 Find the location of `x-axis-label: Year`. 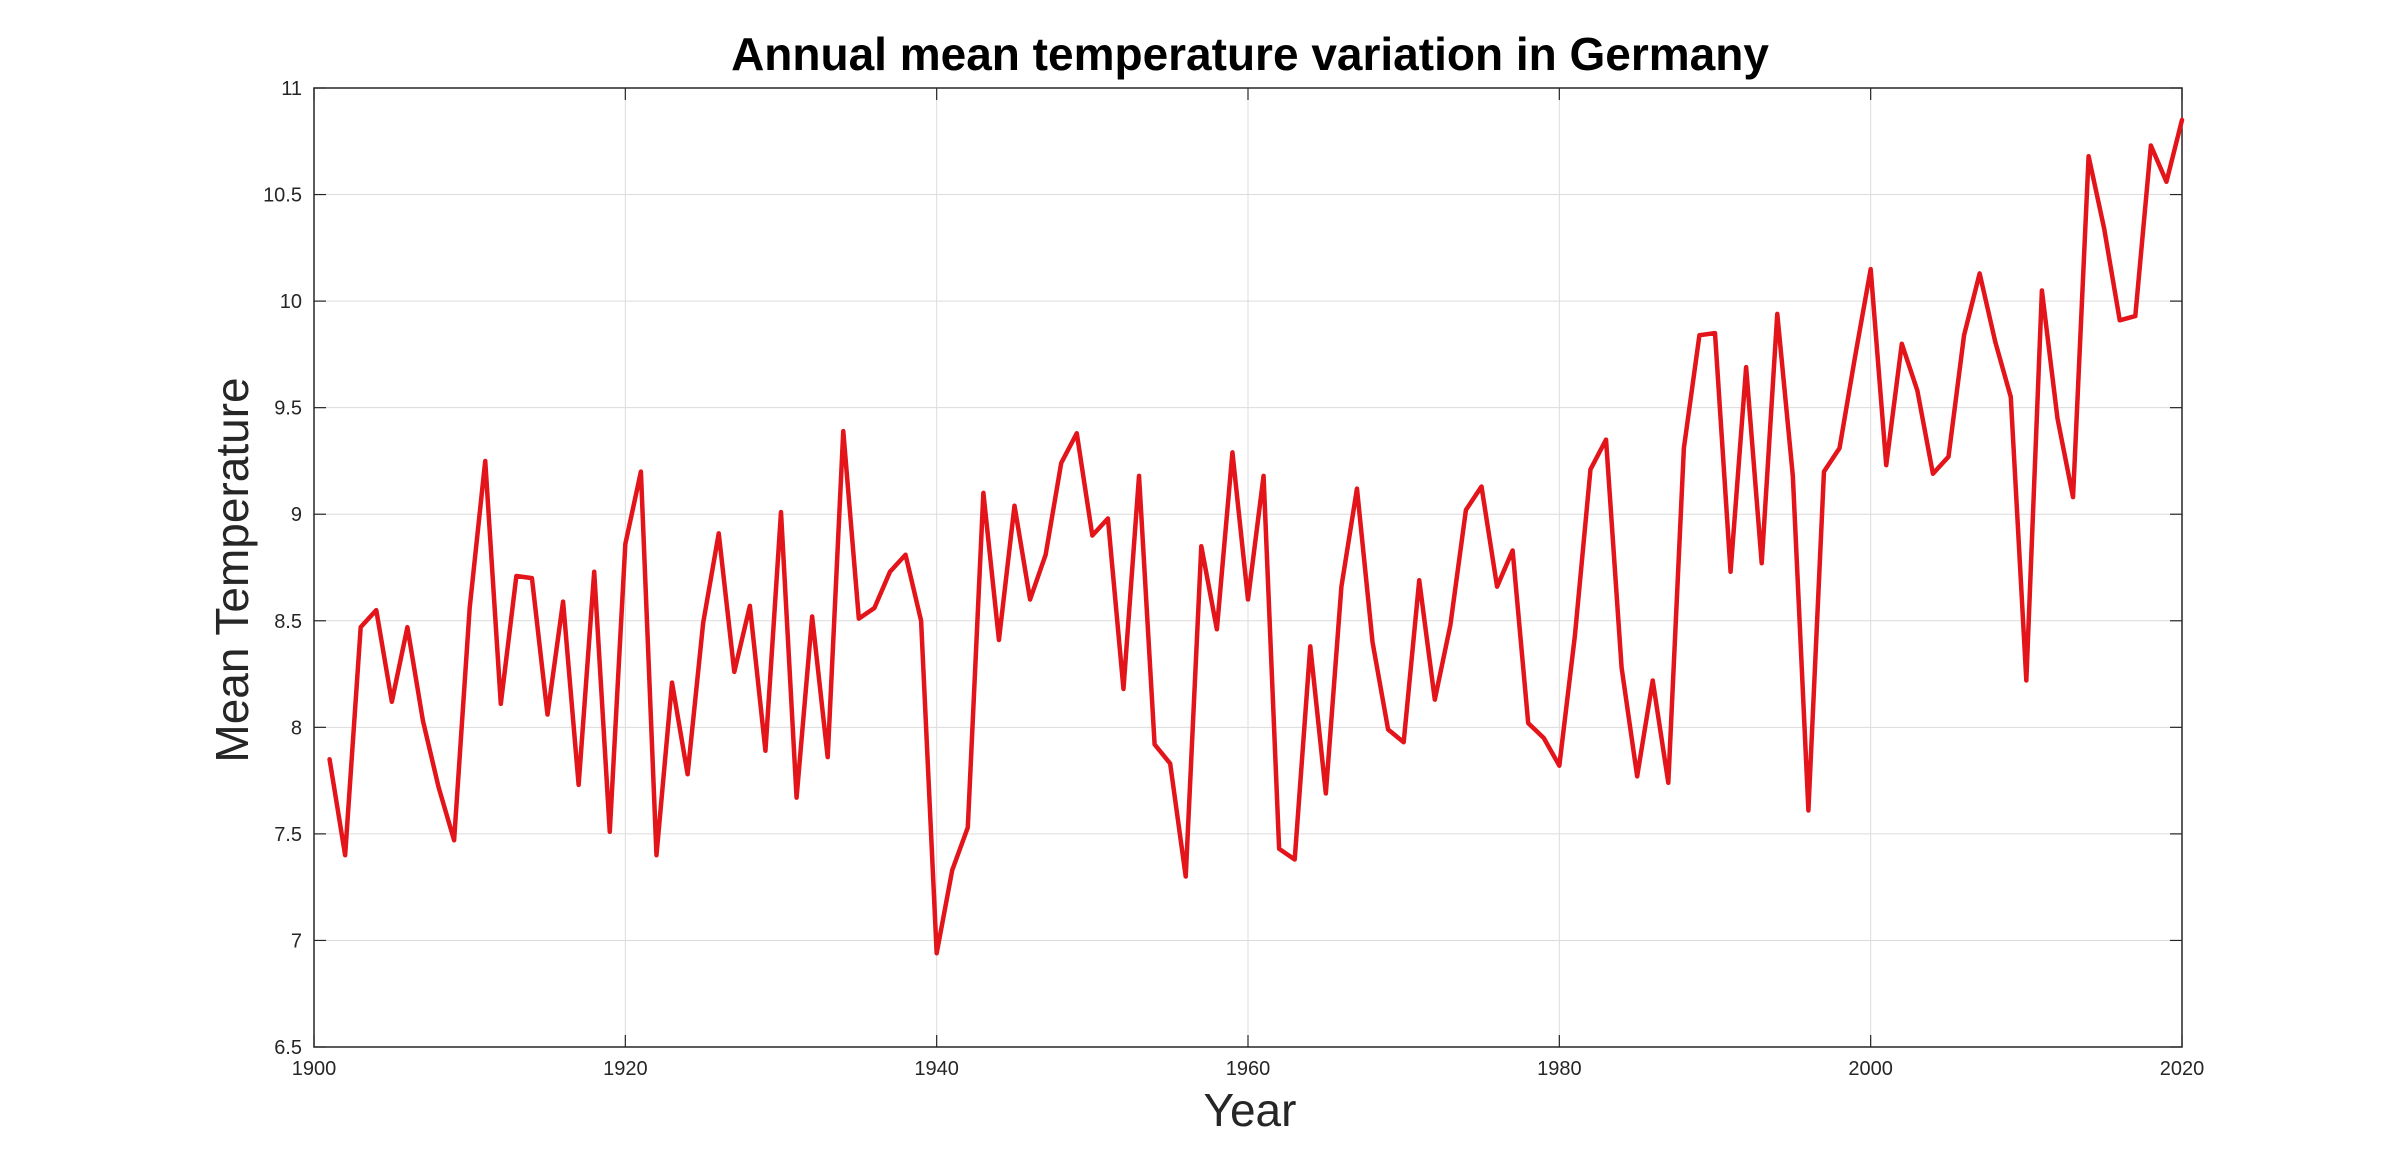

x-axis-label: Year is located at coordinates (1250, 1110).